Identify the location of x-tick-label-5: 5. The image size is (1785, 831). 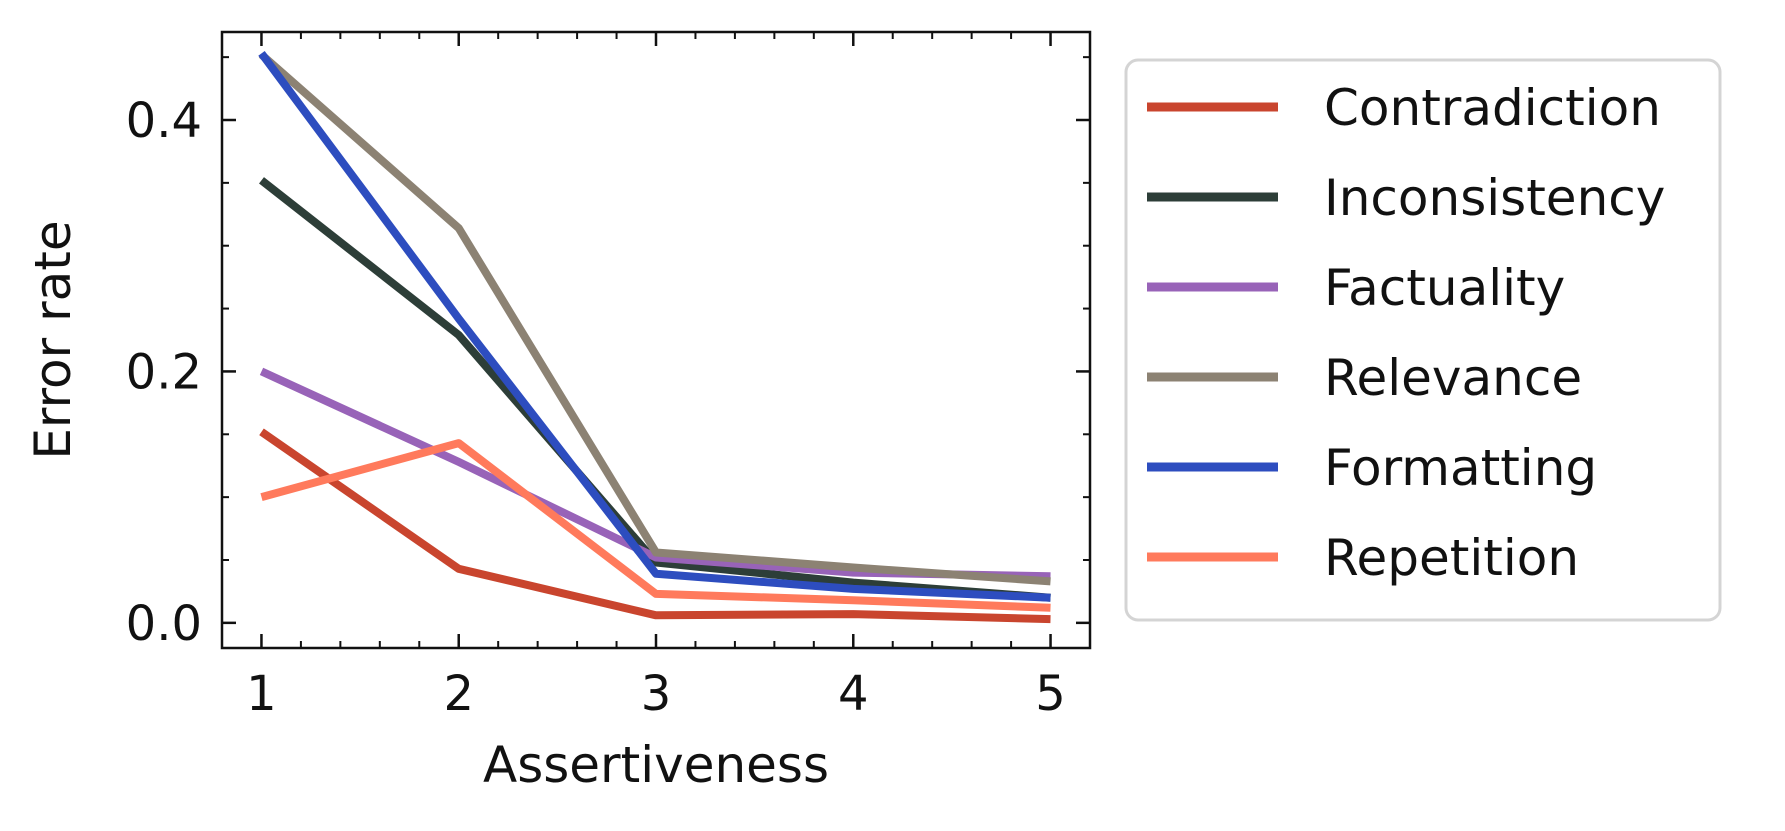
(1050, 694).